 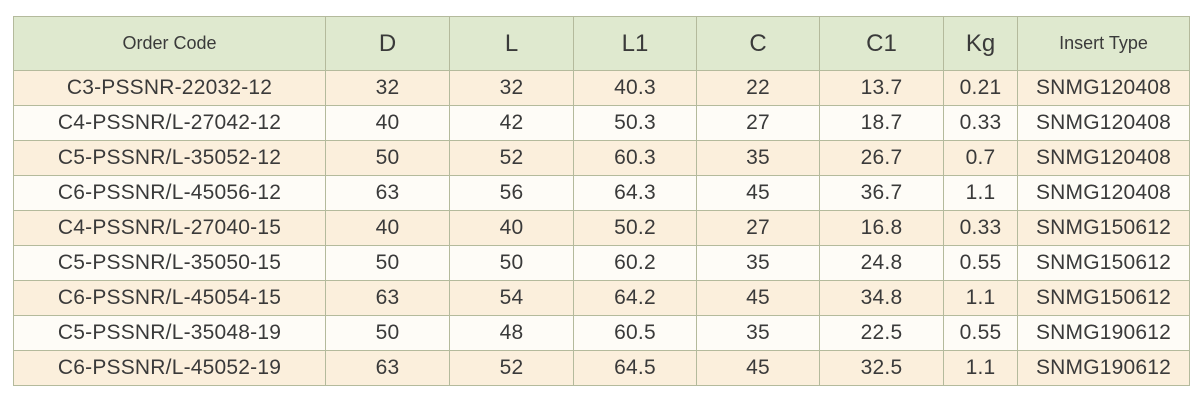 I want to click on cell-kg: 0.21, so click(x=980, y=88).